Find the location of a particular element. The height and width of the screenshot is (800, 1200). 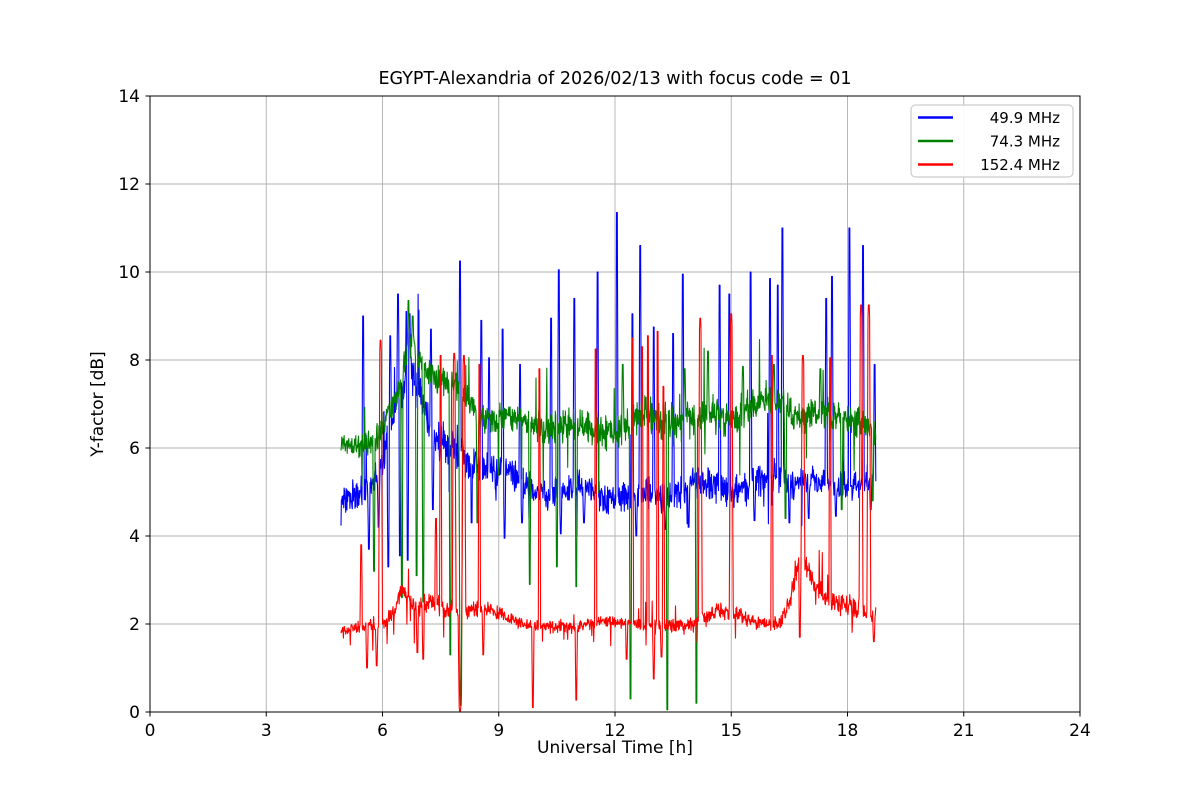

x-tick-label: 3 is located at coordinates (266, 731).